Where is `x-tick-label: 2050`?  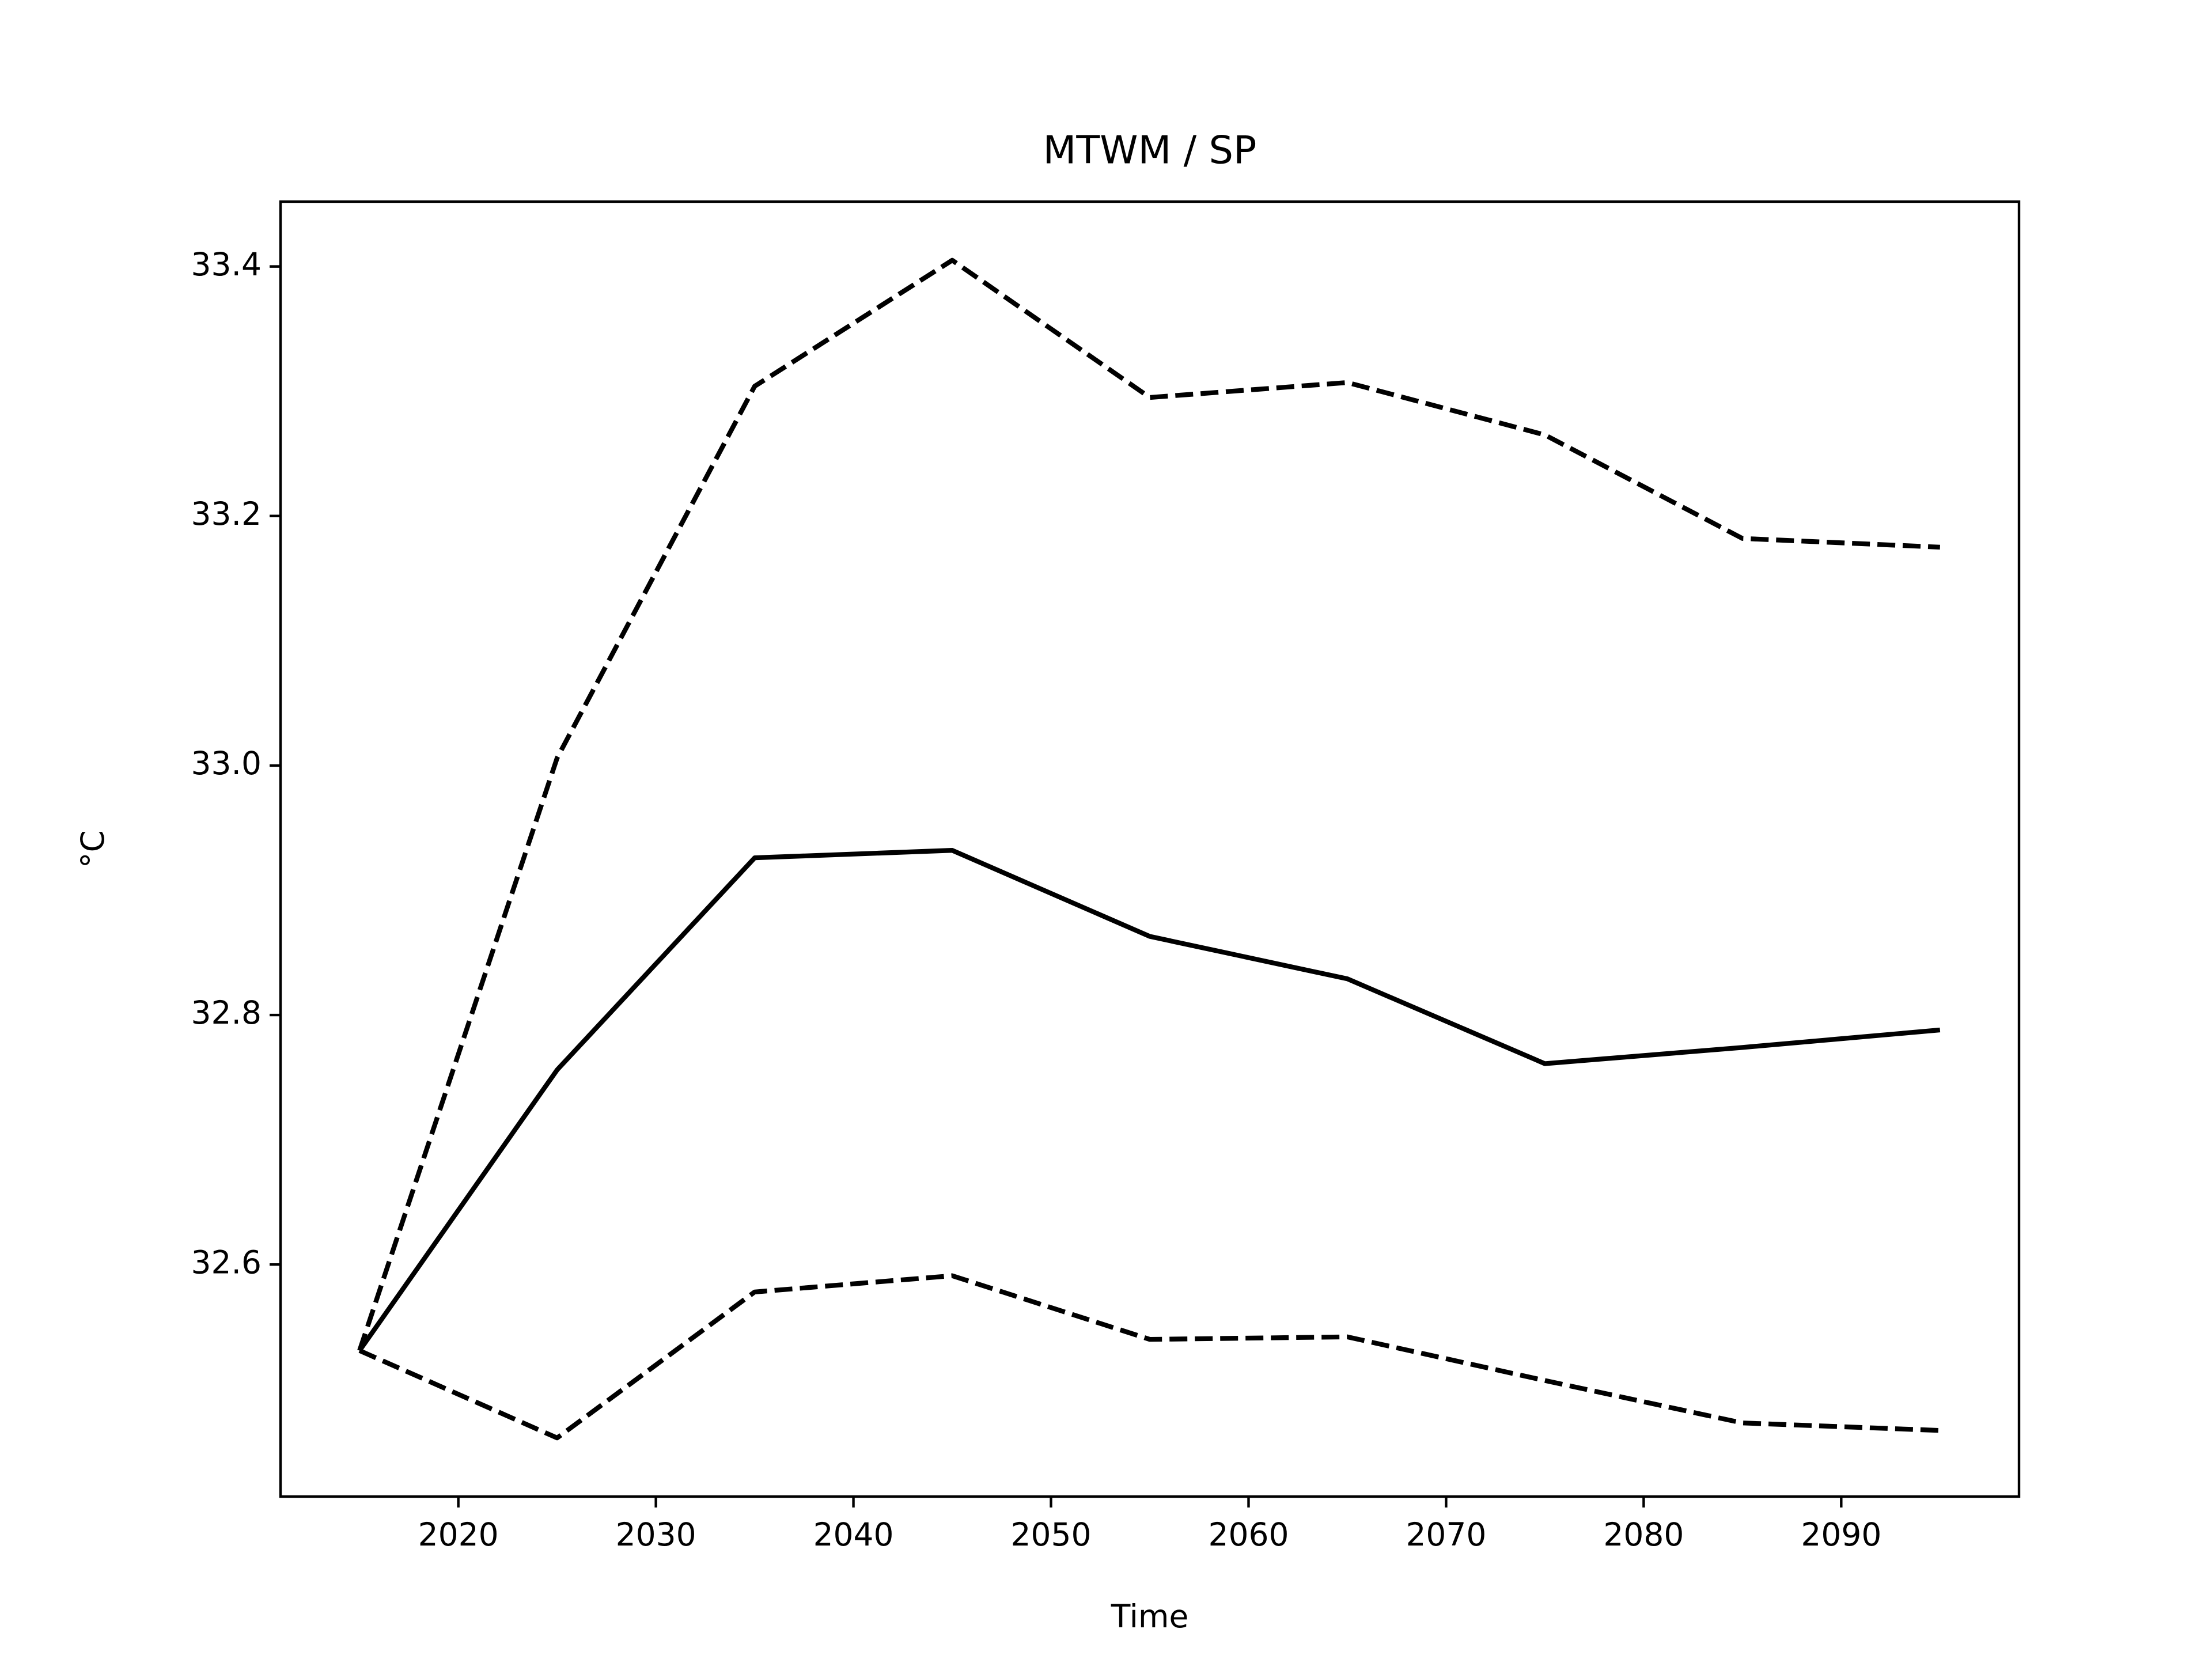 x-tick-label: 2050 is located at coordinates (1051, 1534).